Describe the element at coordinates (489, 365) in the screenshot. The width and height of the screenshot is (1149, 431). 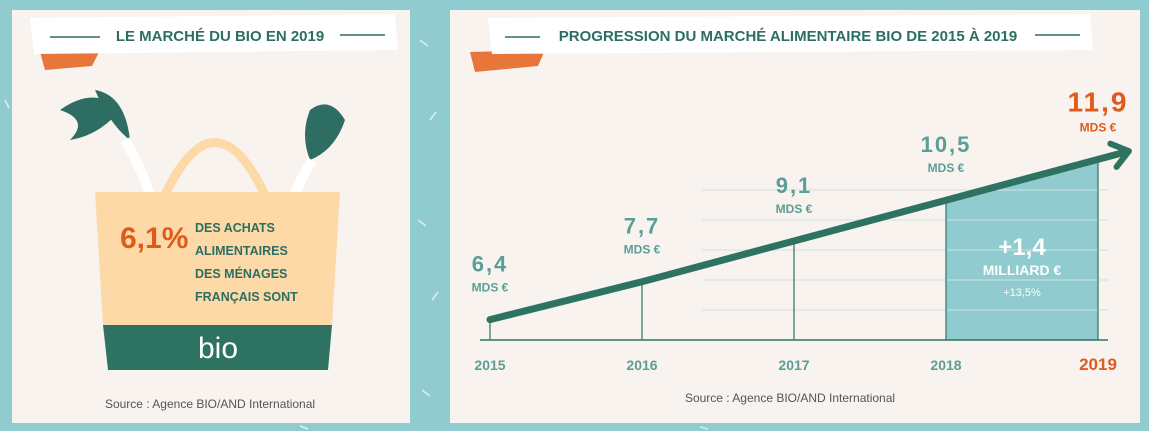
I see `x-tick-label: 2015` at that location.